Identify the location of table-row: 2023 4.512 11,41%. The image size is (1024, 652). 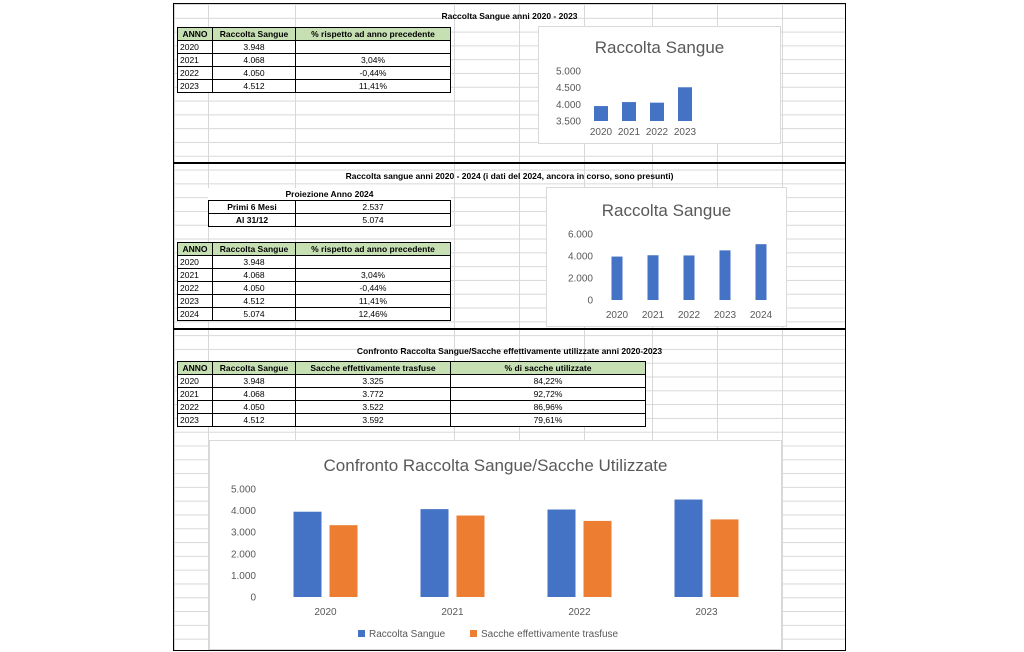
(314, 86).